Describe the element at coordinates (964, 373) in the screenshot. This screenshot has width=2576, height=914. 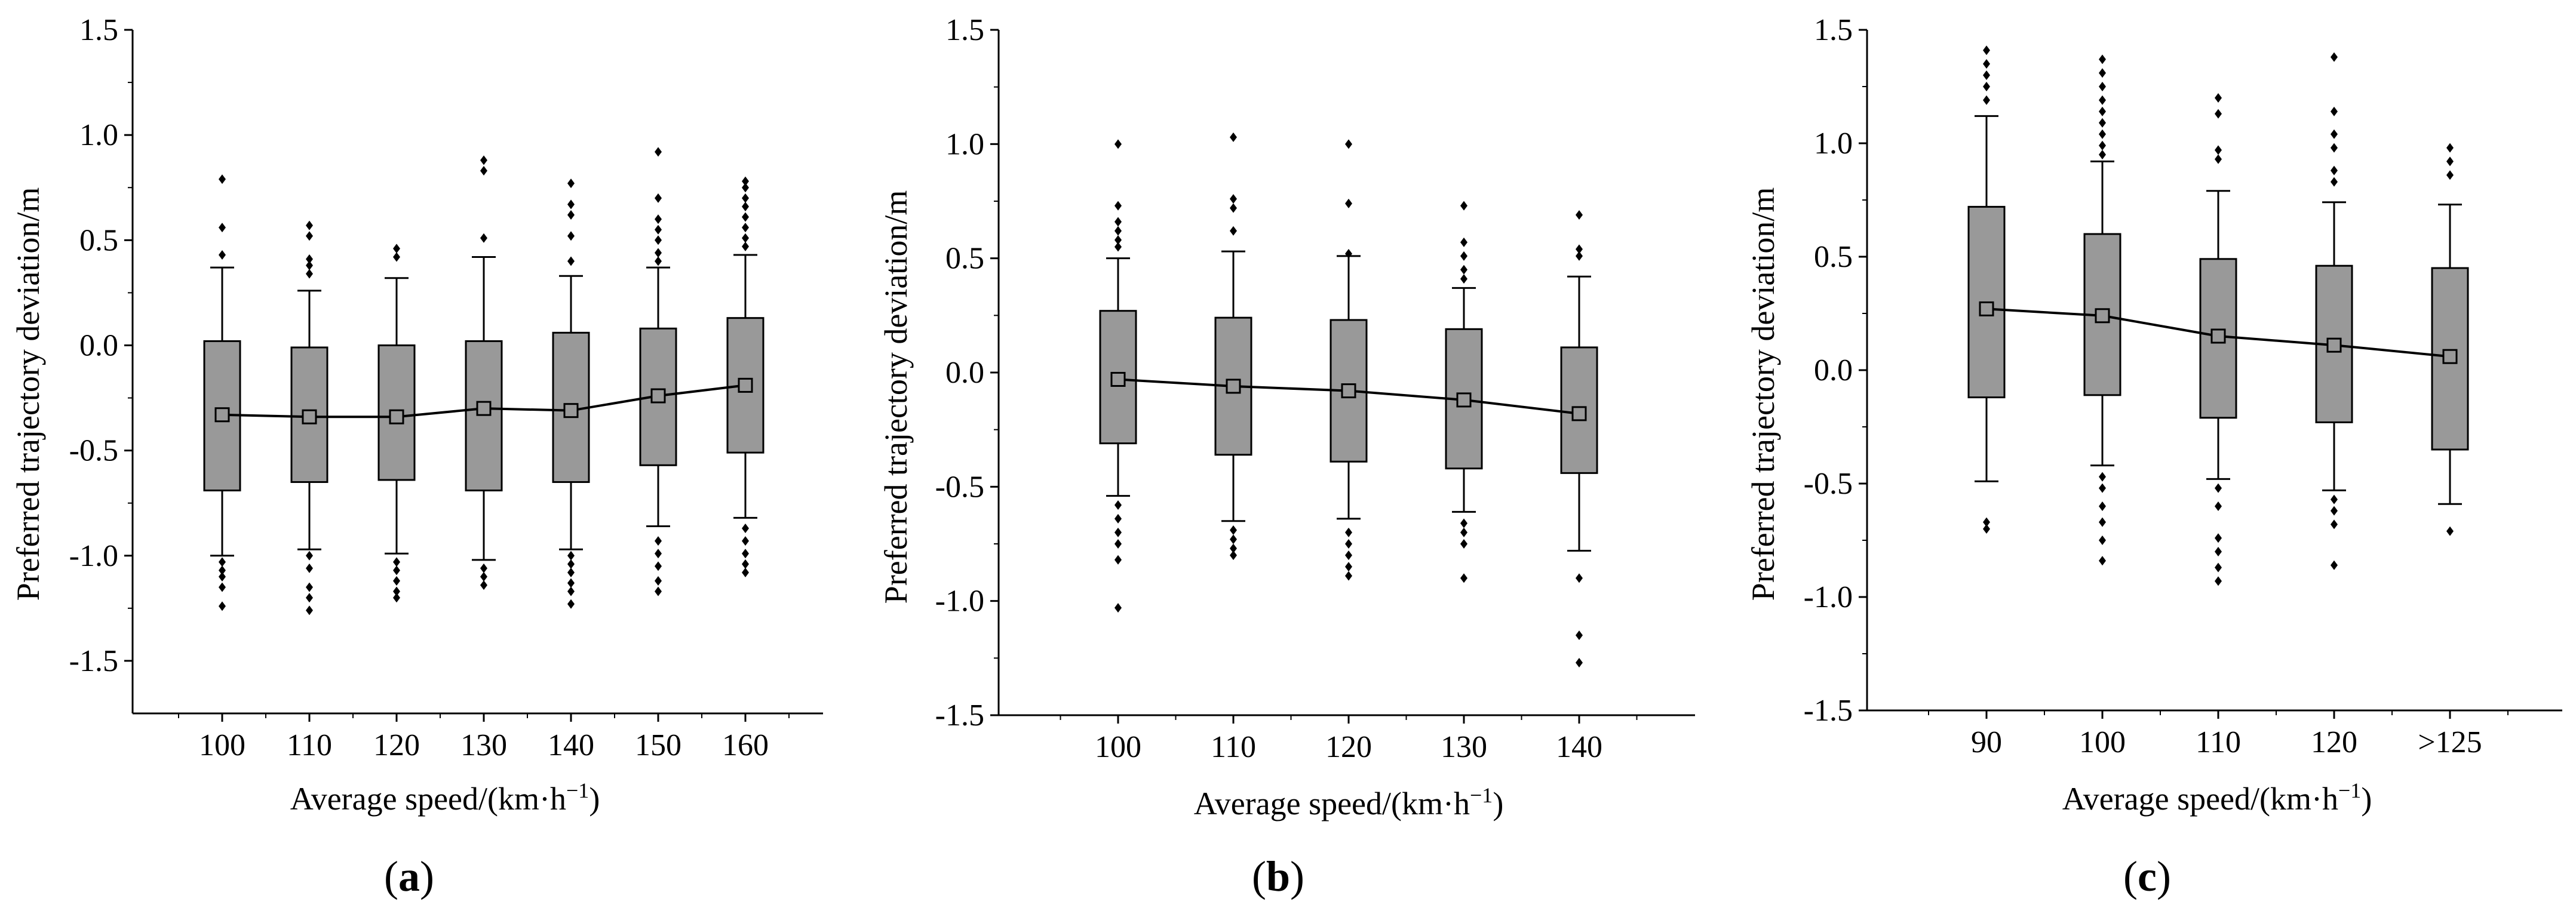
I see `chart-b-ytick-label: 0.0` at that location.